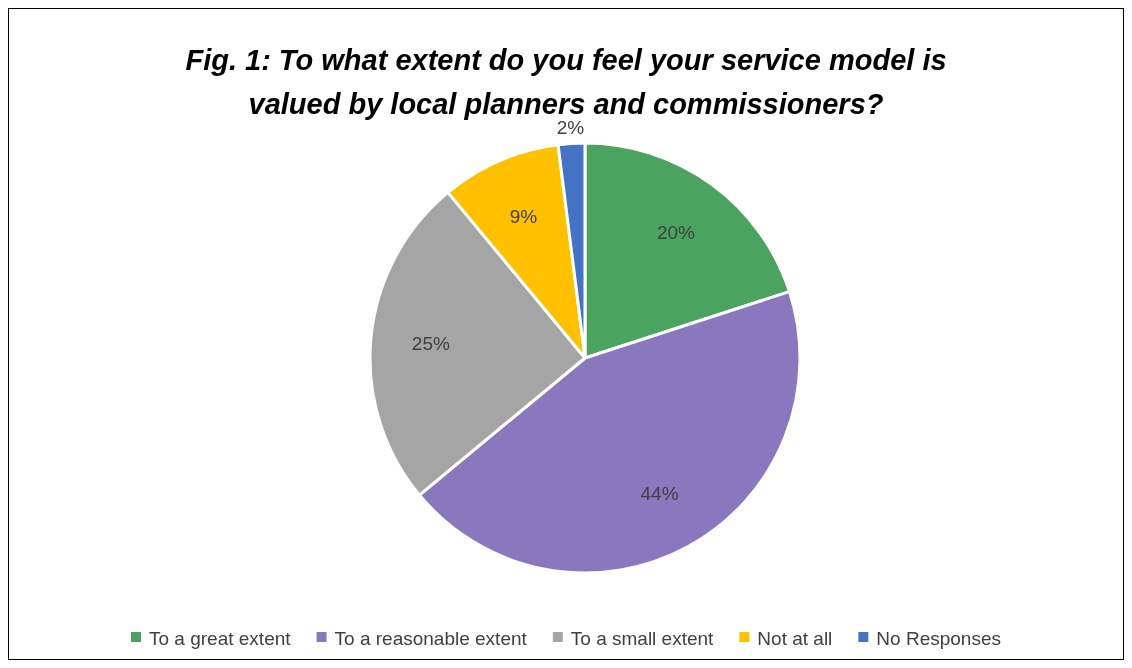 The image size is (1132, 668). What do you see at coordinates (938, 638) in the screenshot?
I see `legend-label: No Responses` at bounding box center [938, 638].